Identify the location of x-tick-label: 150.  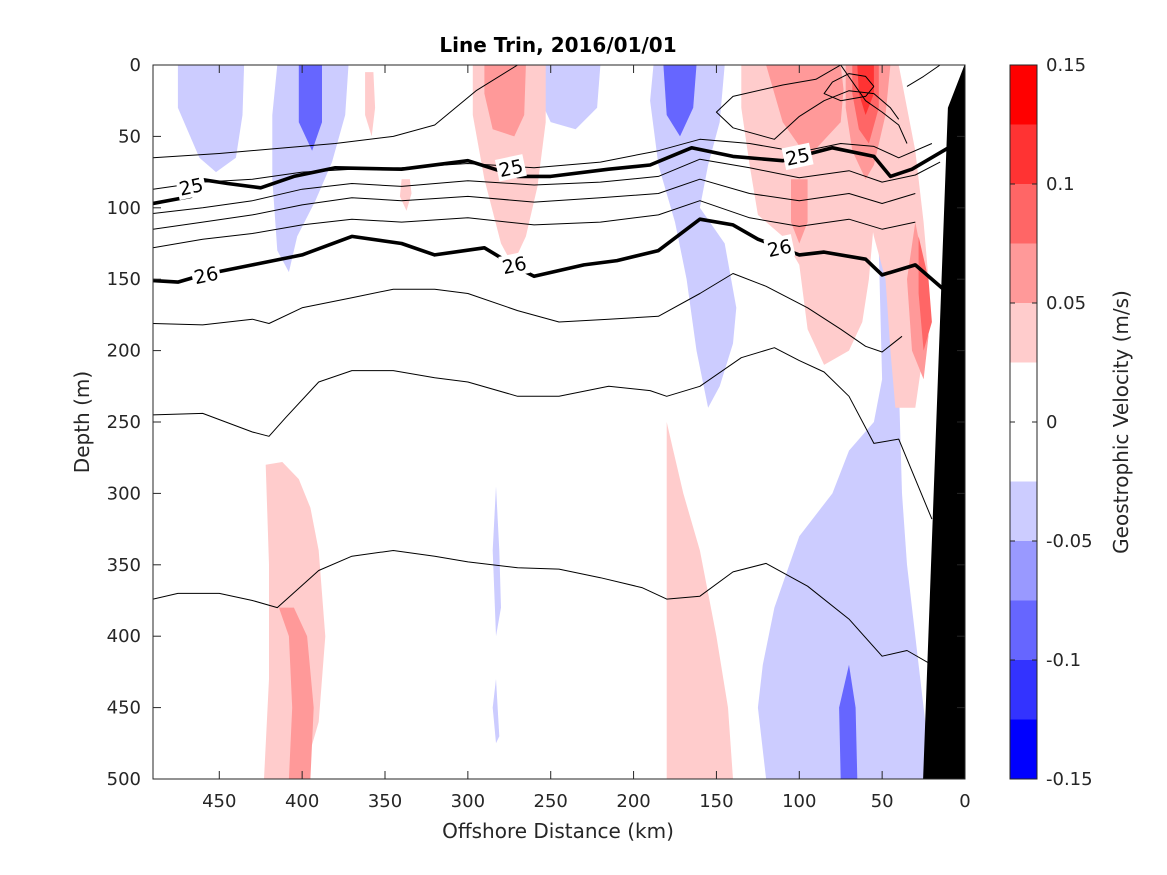
(716, 801).